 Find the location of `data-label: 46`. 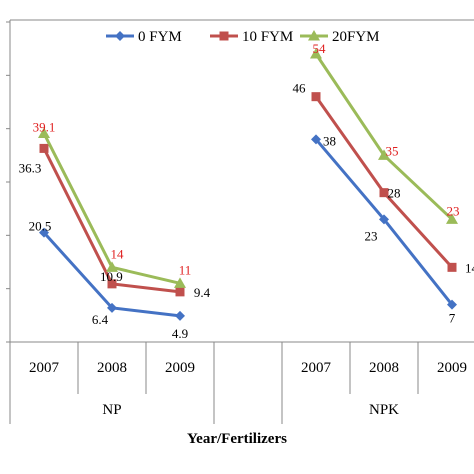

data-label: 46 is located at coordinates (300, 88).